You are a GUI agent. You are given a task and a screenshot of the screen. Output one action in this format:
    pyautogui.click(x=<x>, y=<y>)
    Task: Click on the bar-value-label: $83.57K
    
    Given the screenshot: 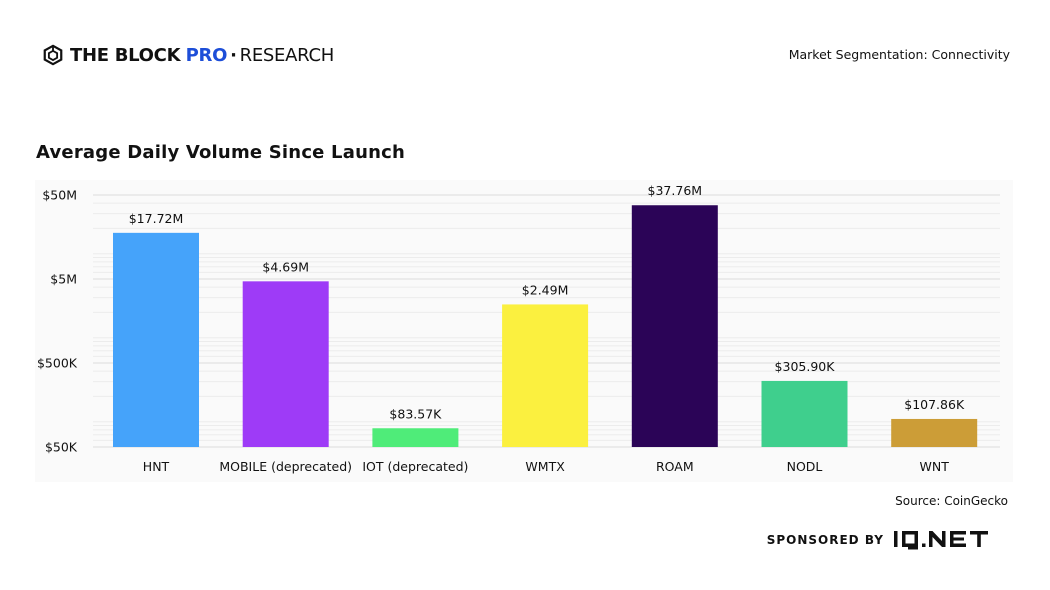 What is the action you would take?
    pyautogui.click(x=415, y=413)
    